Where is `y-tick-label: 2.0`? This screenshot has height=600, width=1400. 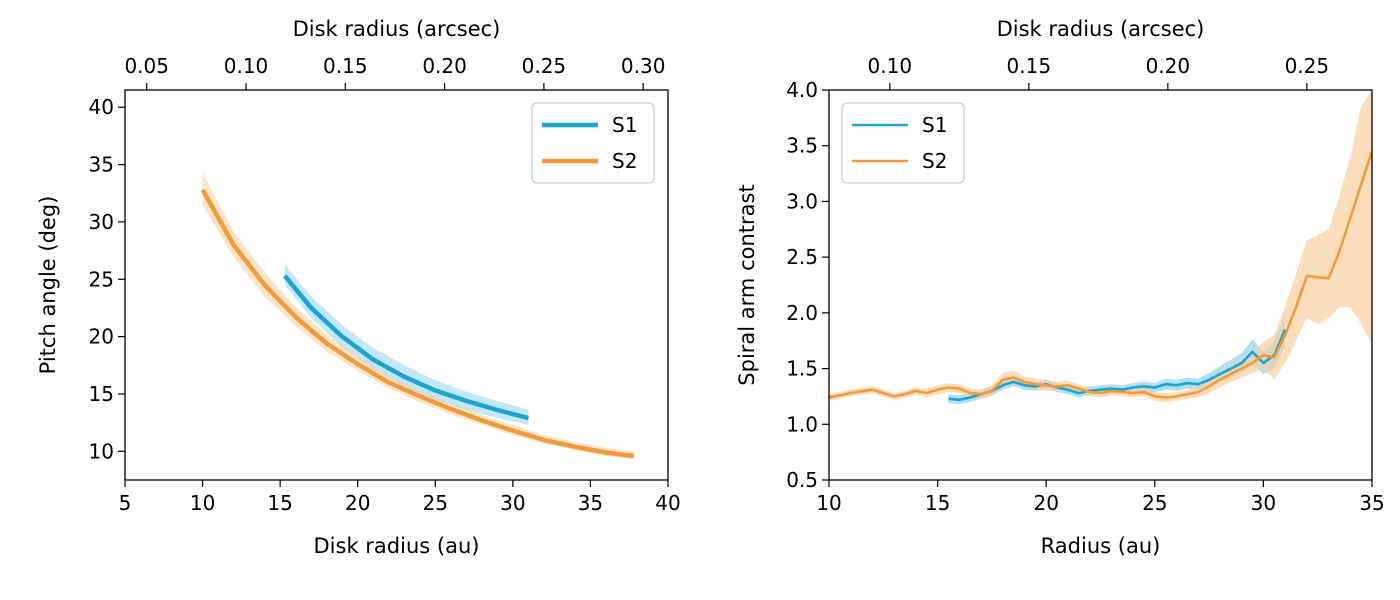
y-tick-label: 2.0 is located at coordinates (802, 313).